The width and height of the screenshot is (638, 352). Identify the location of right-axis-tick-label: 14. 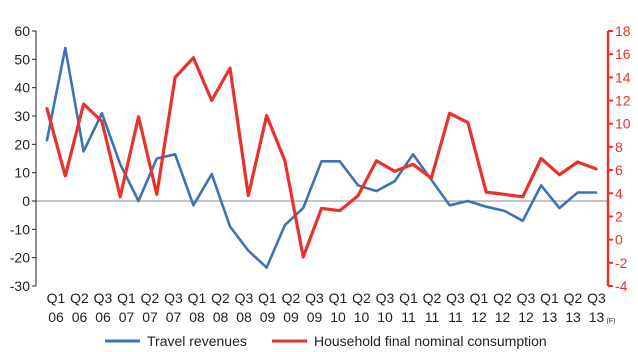
(623, 77).